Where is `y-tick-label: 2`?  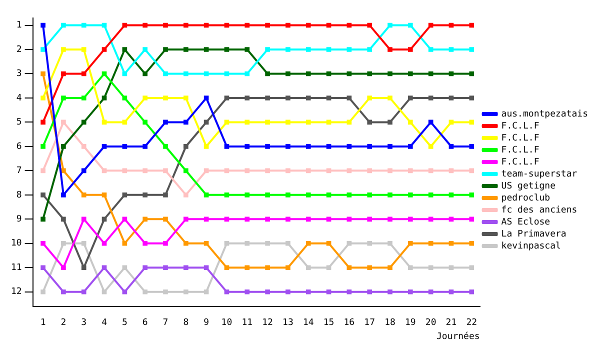
y-tick-label: 2 is located at coordinates (19, 49).